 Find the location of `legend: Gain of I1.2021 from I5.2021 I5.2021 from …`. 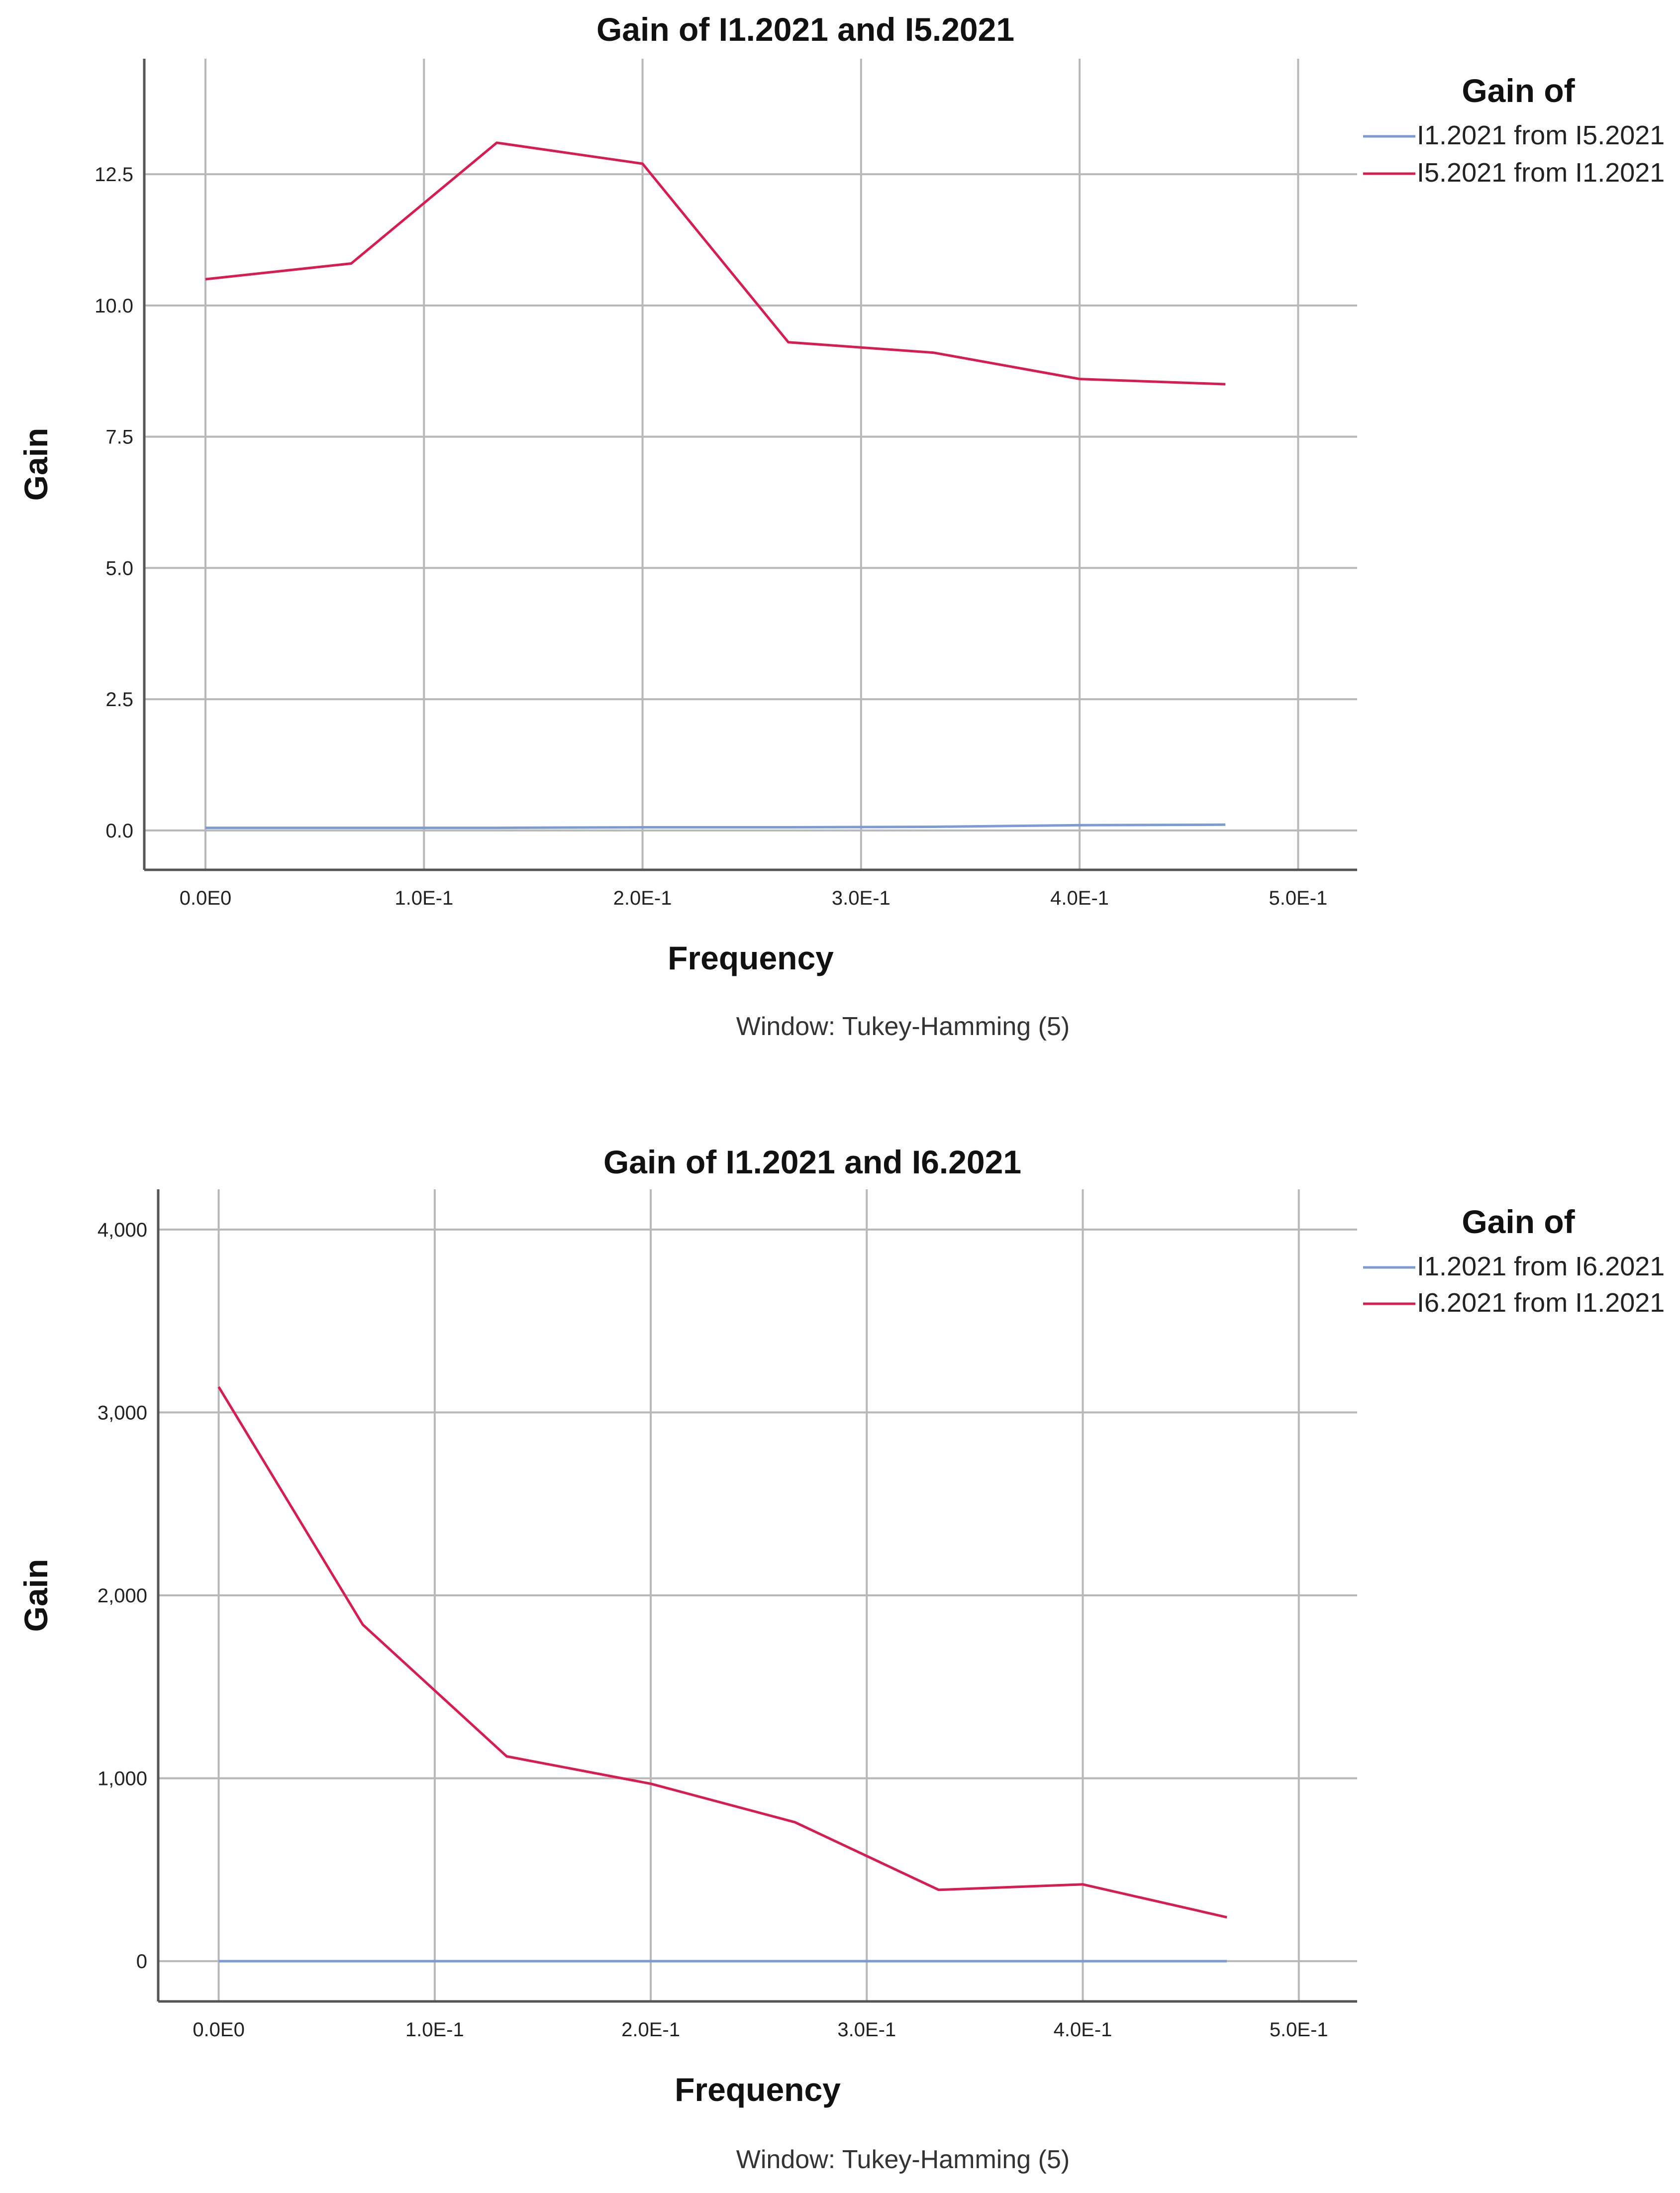

legend: Gain of I1.2021 from I5.2021 I5.2021 from … is located at coordinates (1514, 130).